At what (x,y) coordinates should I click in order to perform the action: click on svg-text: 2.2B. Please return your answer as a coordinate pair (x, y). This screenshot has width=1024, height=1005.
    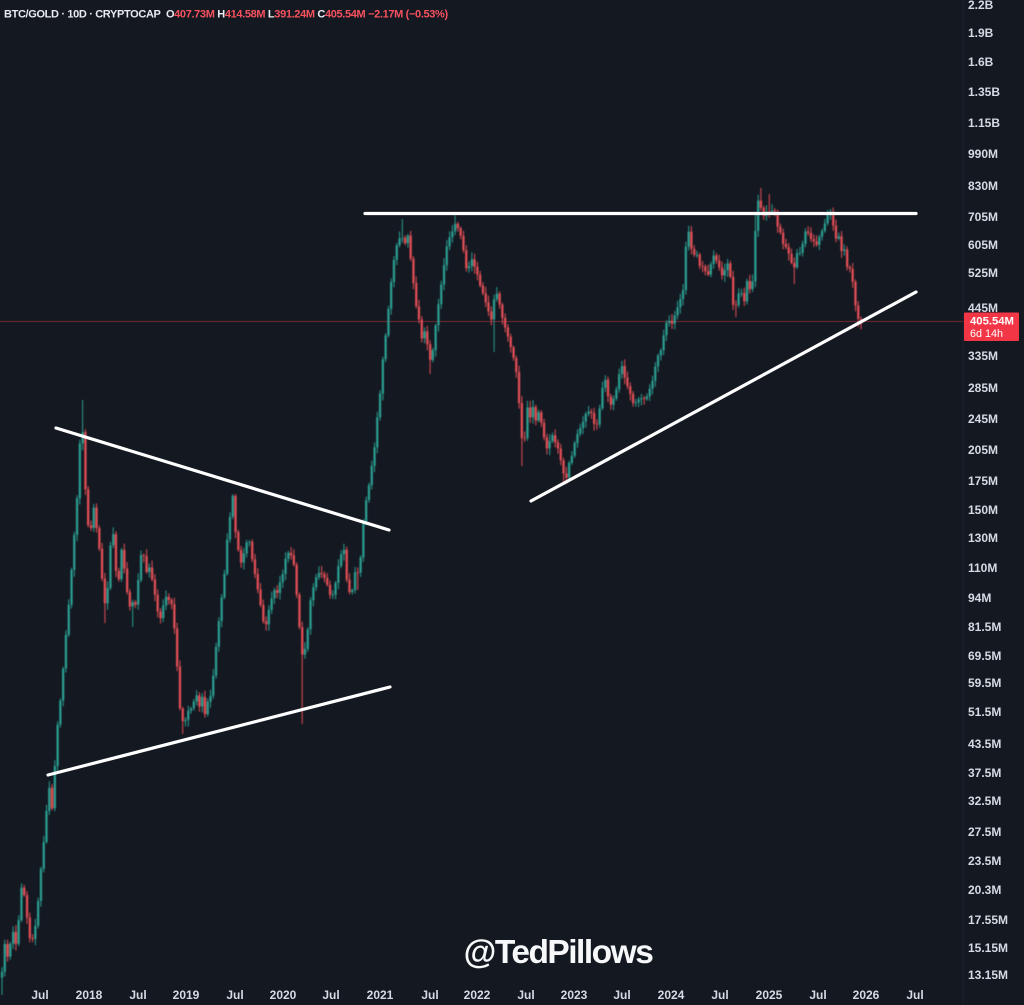
    Looking at the image, I should click on (981, 6).